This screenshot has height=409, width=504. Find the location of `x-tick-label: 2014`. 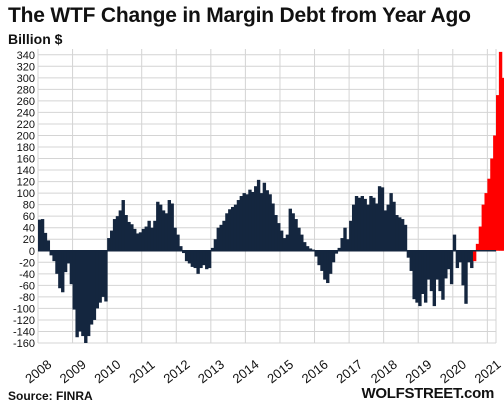

x-tick-label: 2014 is located at coordinates (246, 372).